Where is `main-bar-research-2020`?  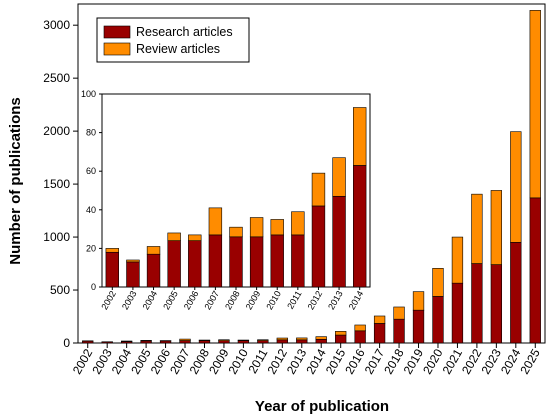 main-bar-research-2020 is located at coordinates (438, 320).